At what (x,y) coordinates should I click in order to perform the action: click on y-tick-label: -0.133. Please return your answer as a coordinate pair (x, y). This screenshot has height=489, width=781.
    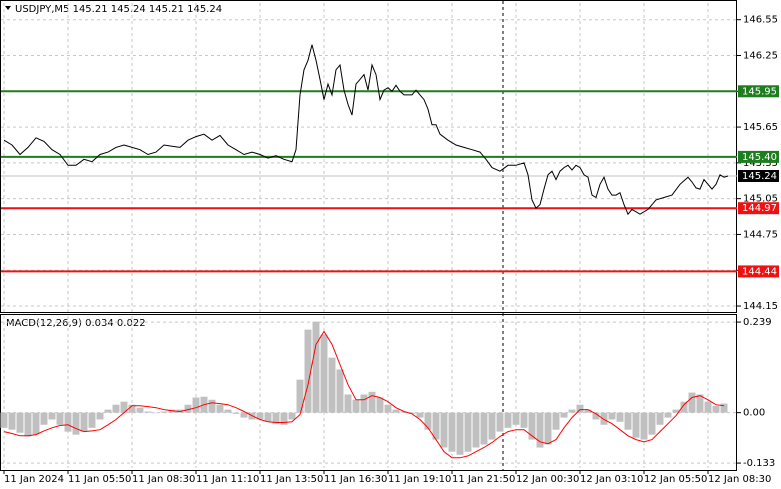
    Looking at the image, I should click on (759, 463).